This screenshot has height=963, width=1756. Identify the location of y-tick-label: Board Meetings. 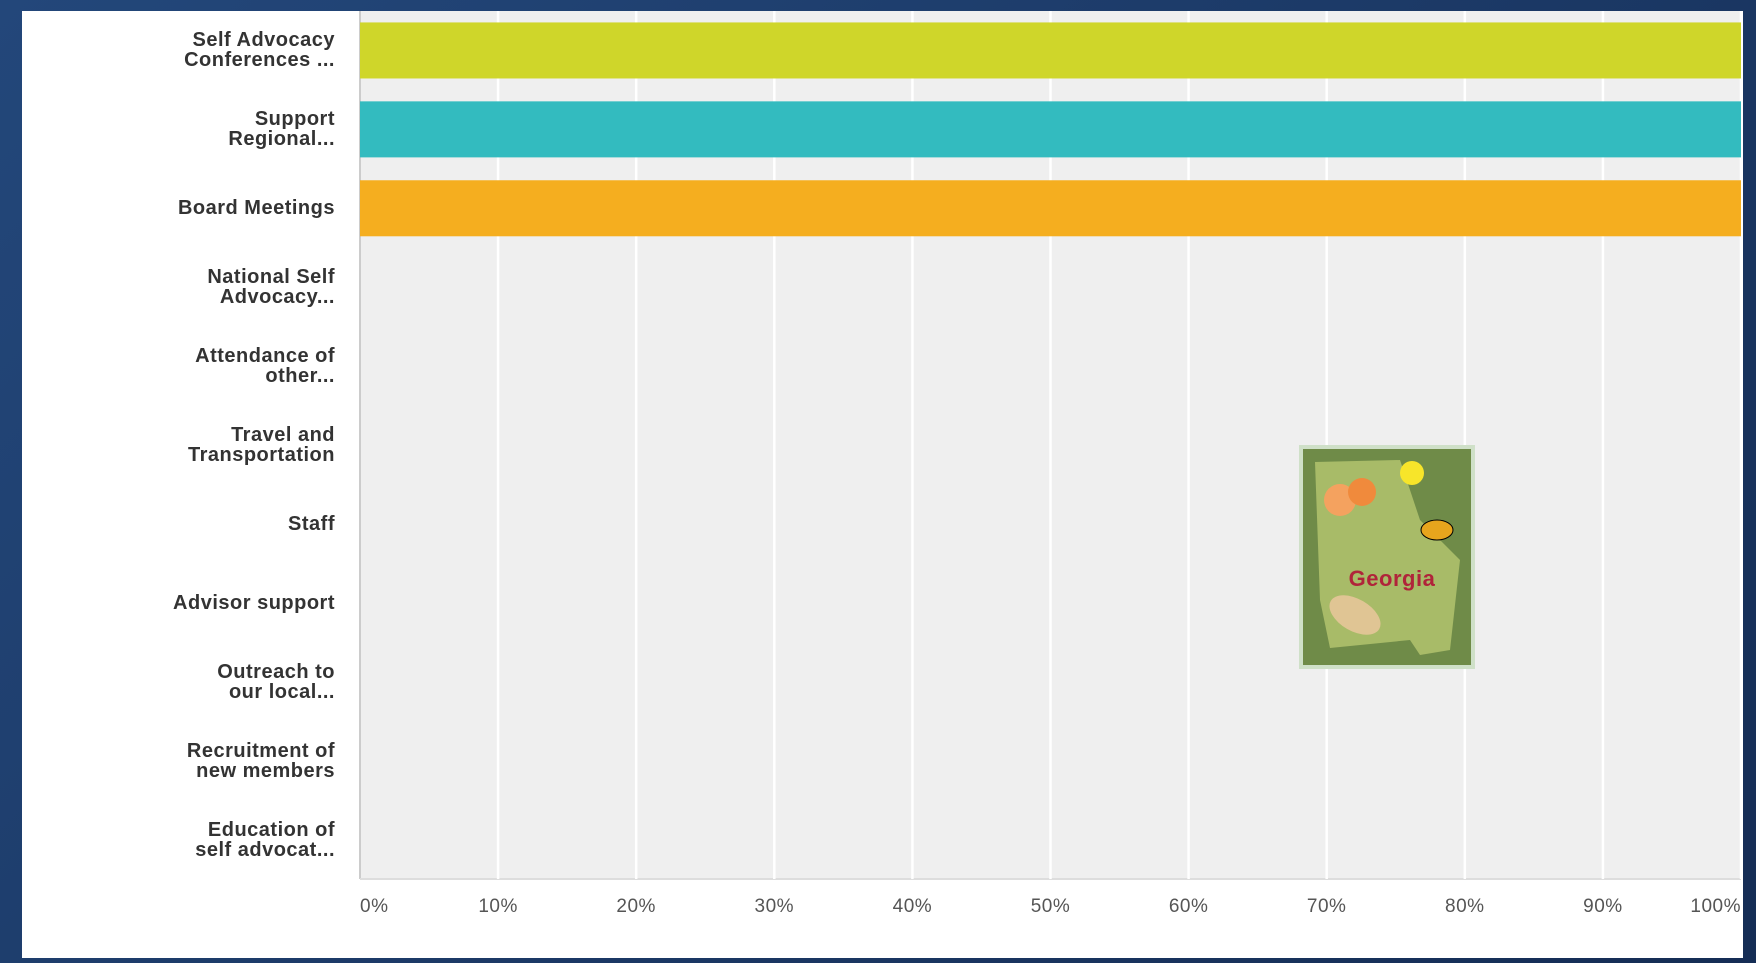
(256, 208).